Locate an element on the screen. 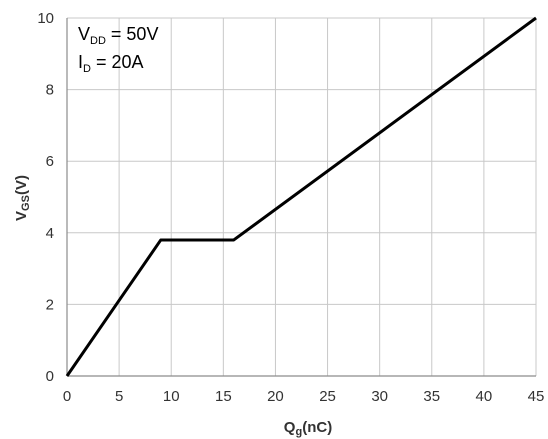 This screenshot has width=548, height=439. y-tick-label-0: 0 is located at coordinates (50, 376).